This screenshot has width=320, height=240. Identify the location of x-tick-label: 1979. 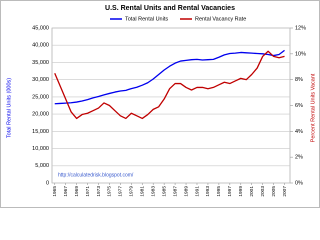
(132, 191).